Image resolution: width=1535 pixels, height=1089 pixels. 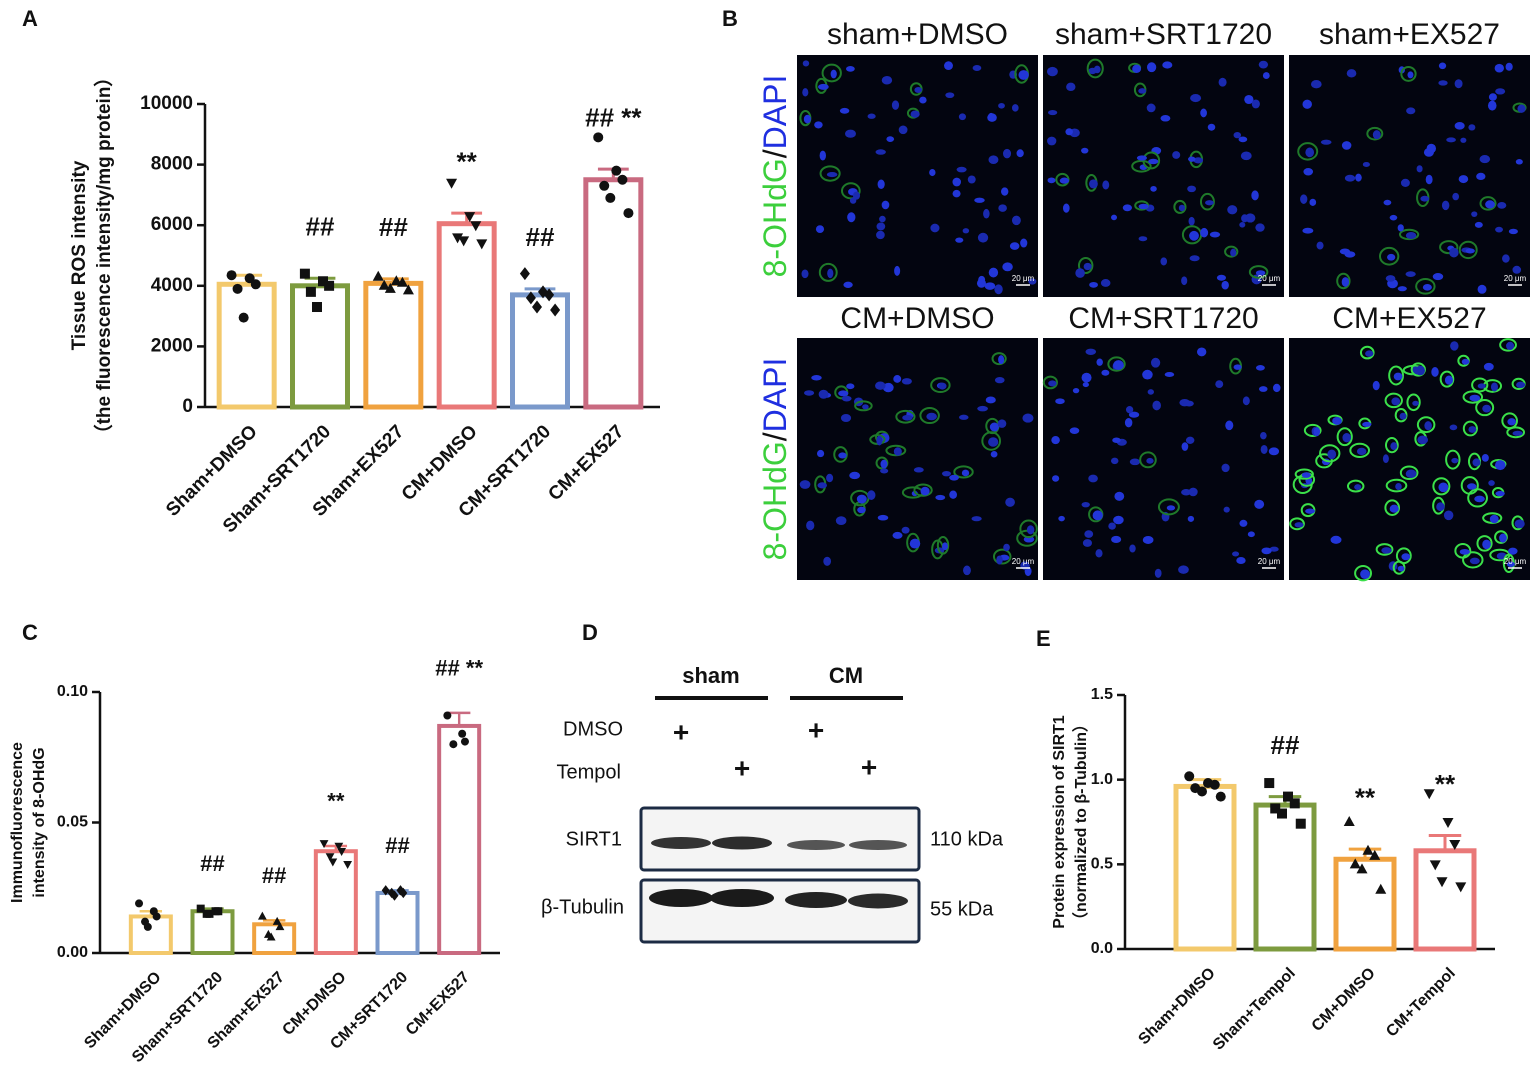 What do you see at coordinates (1163, 176) in the screenshot?
I see `micrograph` at bounding box center [1163, 176].